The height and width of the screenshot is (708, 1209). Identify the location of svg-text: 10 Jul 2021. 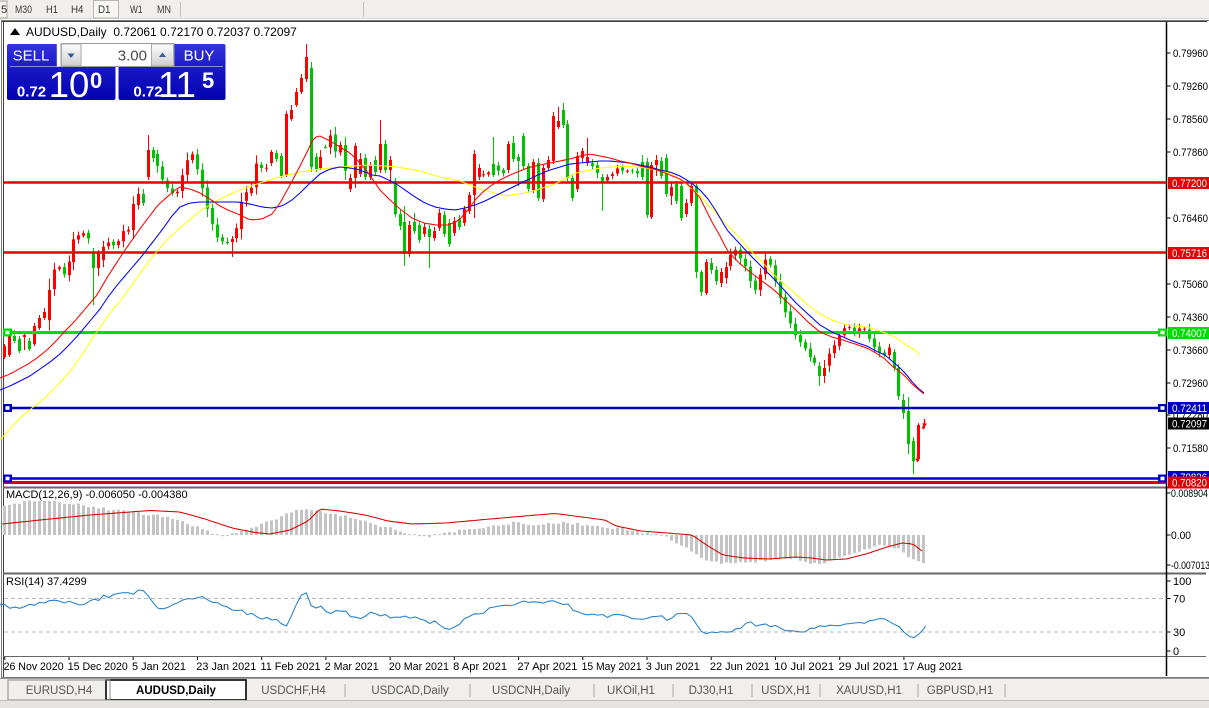
(804, 667).